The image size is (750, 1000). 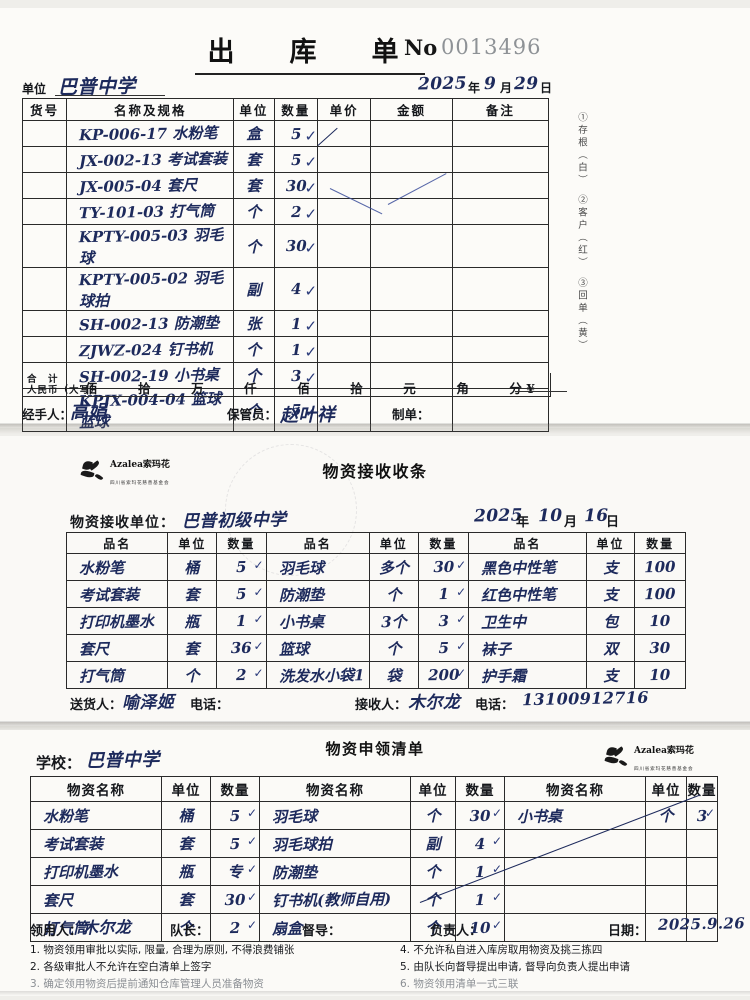 What do you see at coordinates (317, 648) in the screenshot?
I see `cell-n2: 篮球` at bounding box center [317, 648].